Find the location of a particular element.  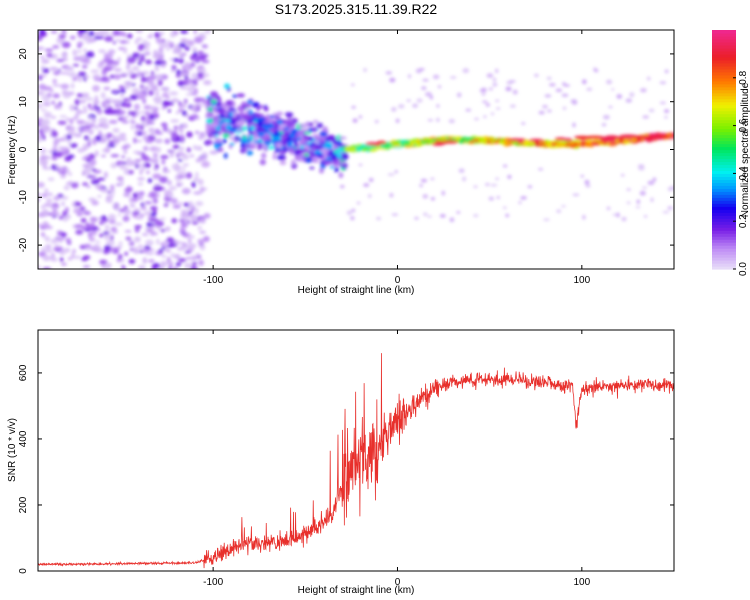

colorbar-gradient is located at coordinates (724, 150).